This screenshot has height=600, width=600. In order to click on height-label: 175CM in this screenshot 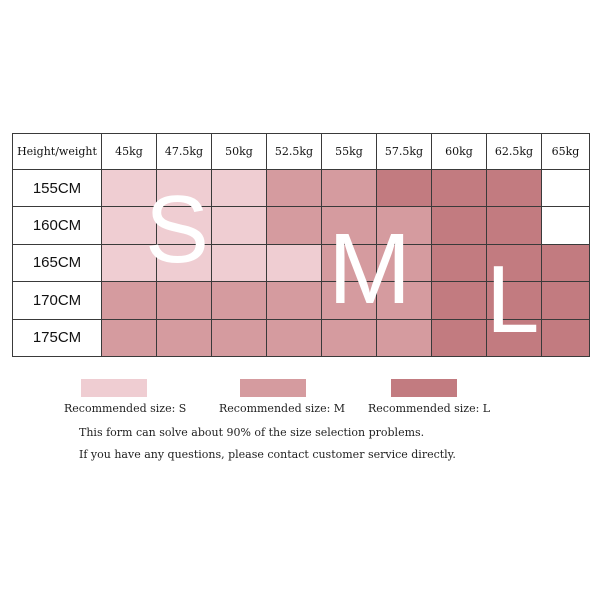, I will do `click(57, 338)`.